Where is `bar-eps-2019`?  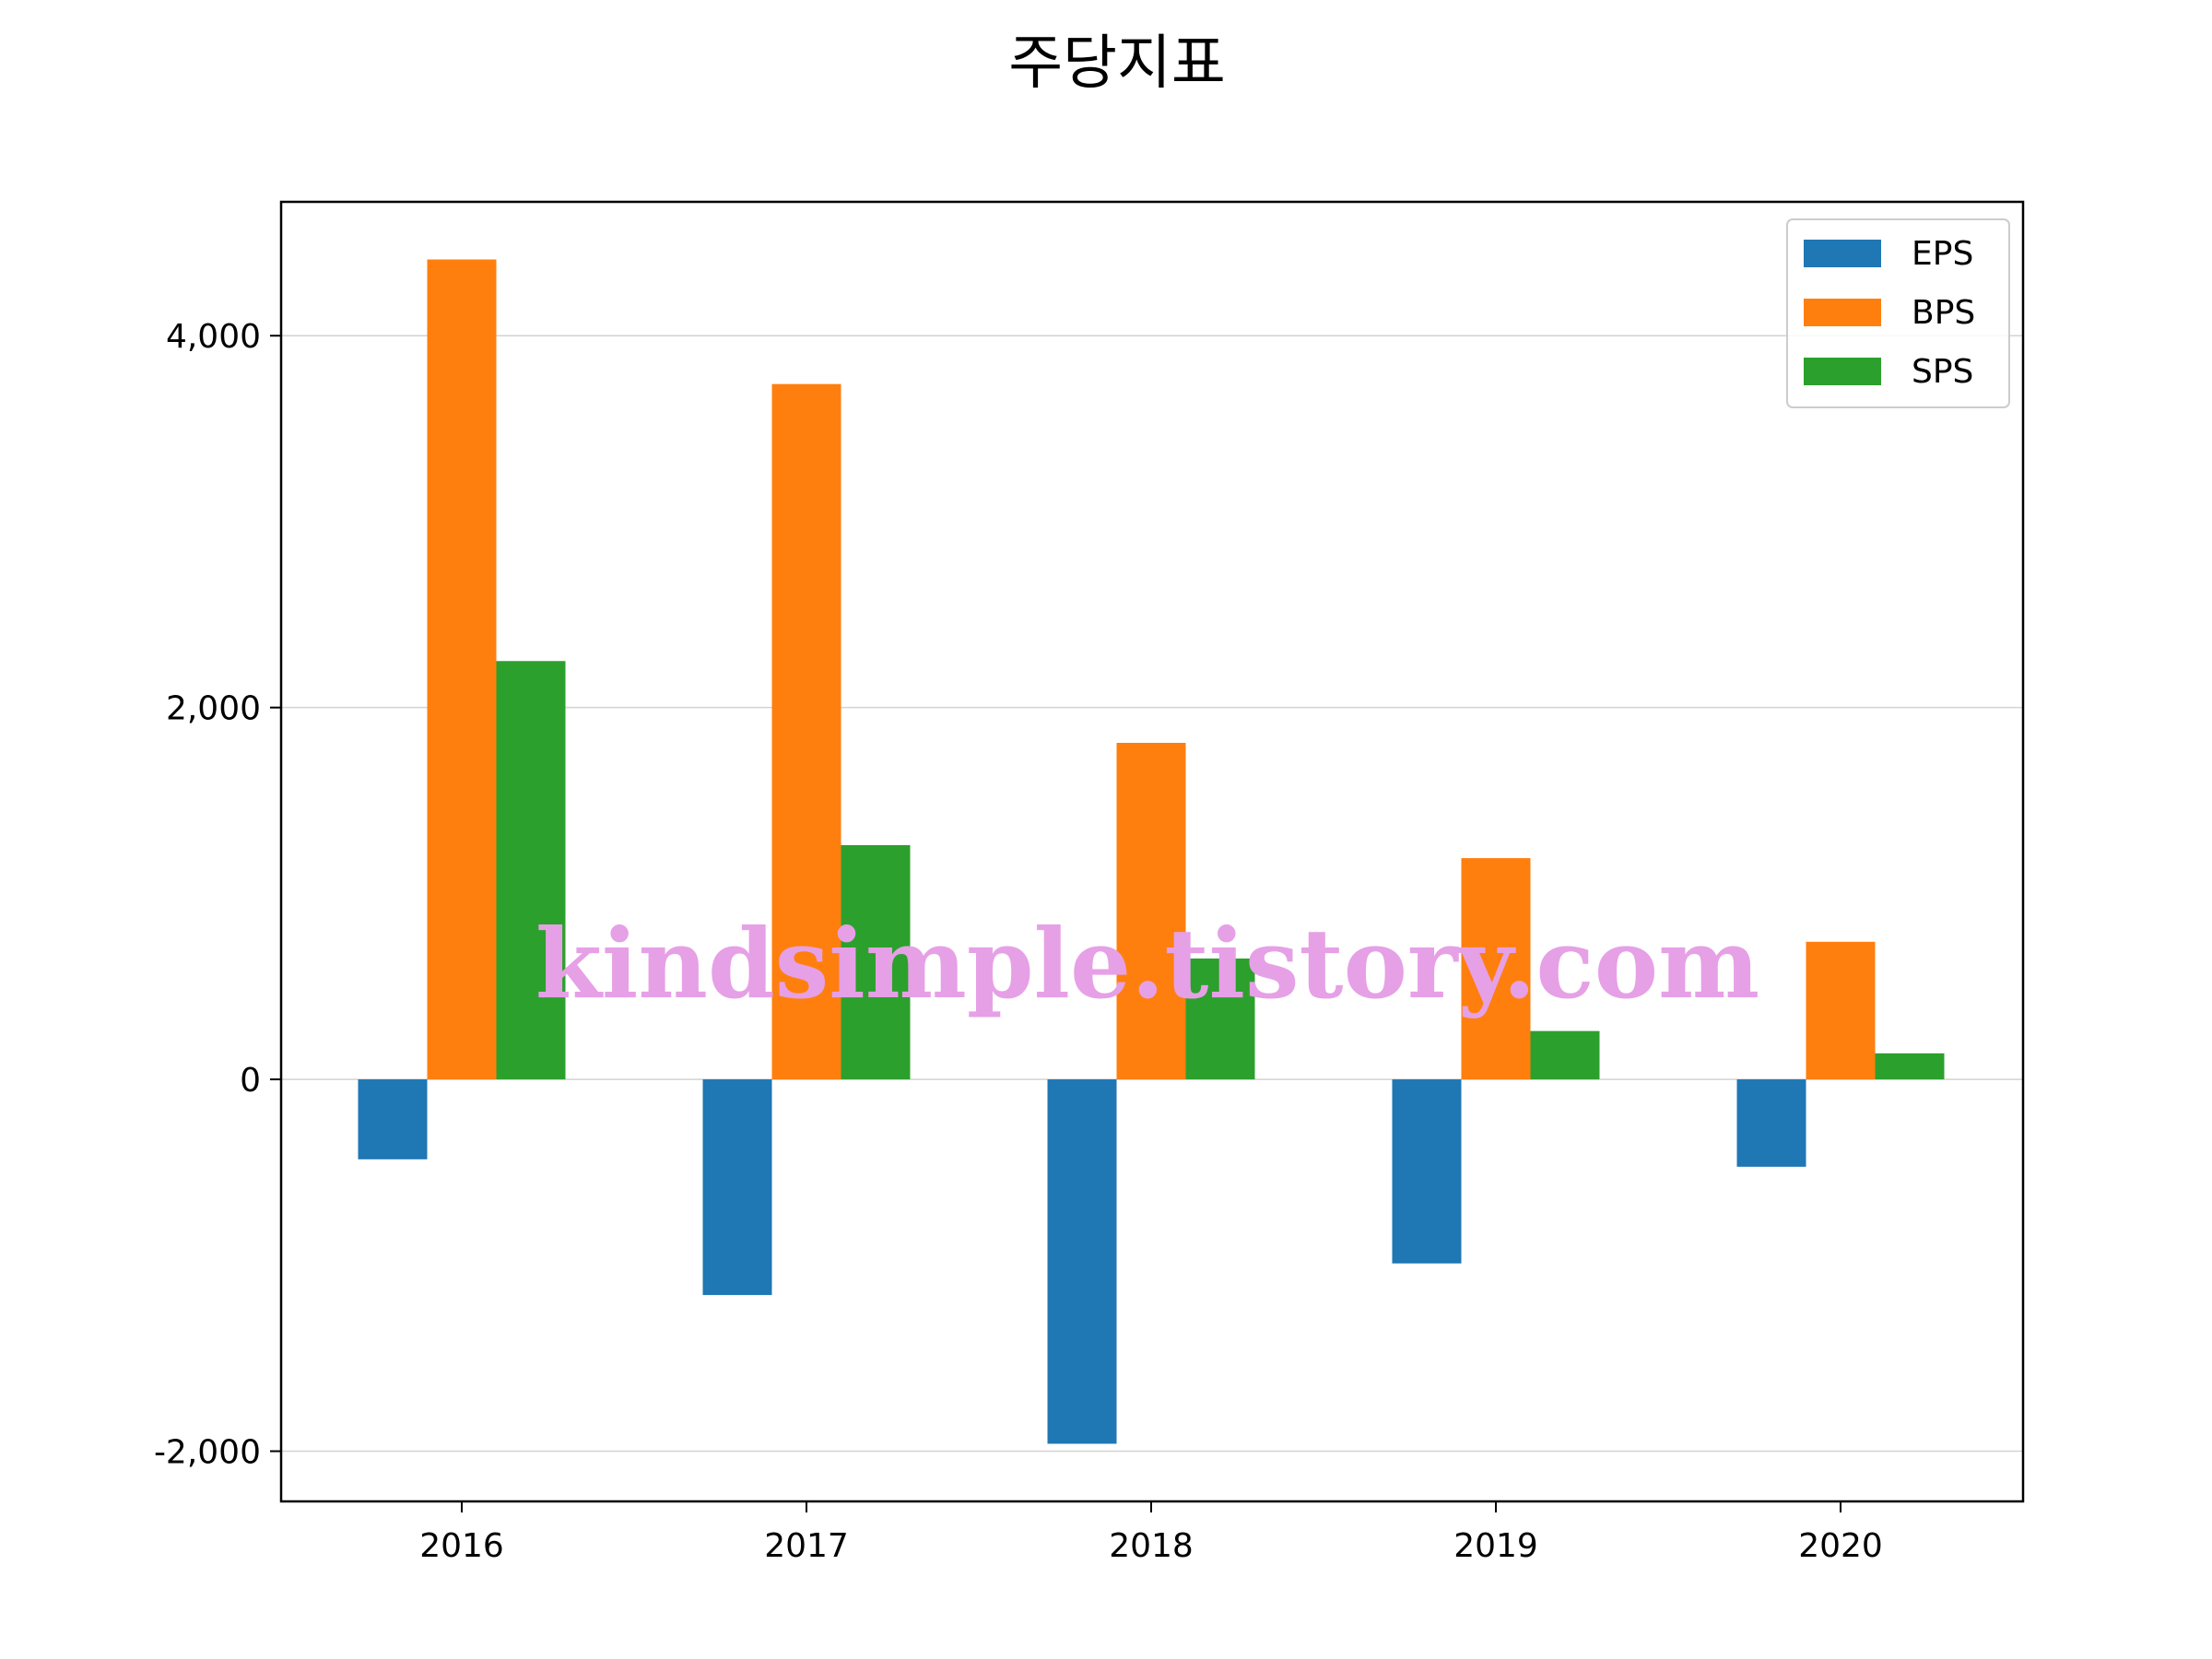
bar-eps-2019 is located at coordinates (1427, 1171).